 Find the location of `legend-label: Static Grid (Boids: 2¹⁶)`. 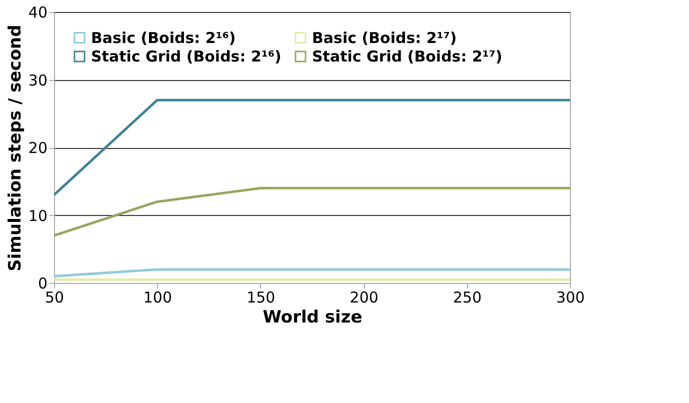

legend-label: Static Grid (Boids: 2¹⁶) is located at coordinates (186, 57).